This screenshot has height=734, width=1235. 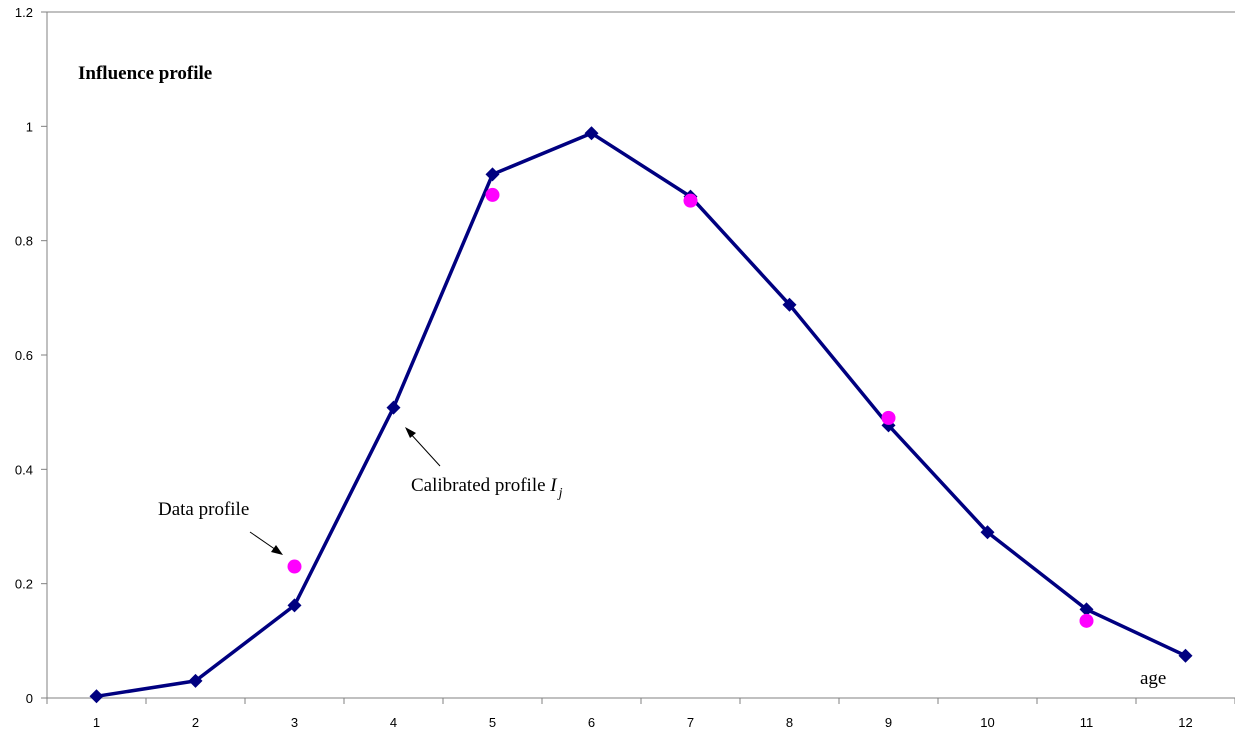 I want to click on x-tick-label: 7, so click(x=690, y=722).